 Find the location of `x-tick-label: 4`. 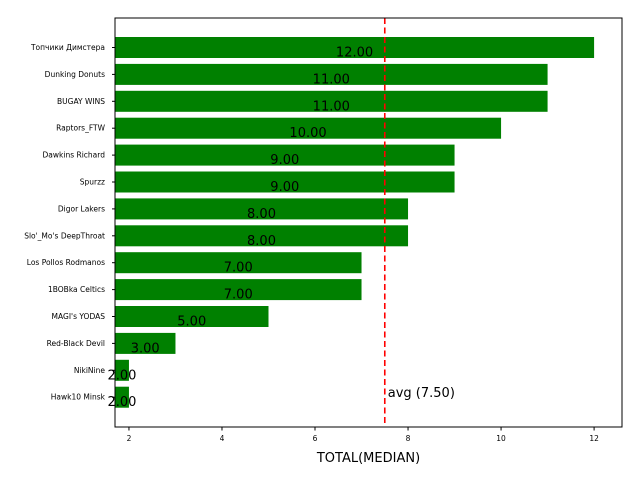

x-tick-label: 4 is located at coordinates (222, 438).